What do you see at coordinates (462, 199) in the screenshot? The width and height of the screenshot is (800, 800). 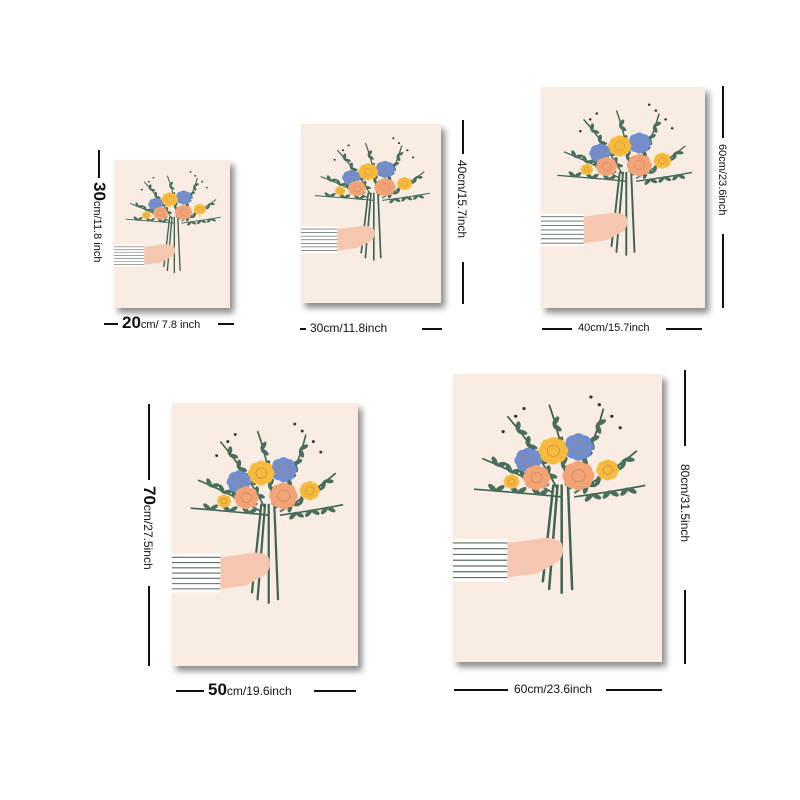 I see `height-label: 40cm/15.7inch` at bounding box center [462, 199].